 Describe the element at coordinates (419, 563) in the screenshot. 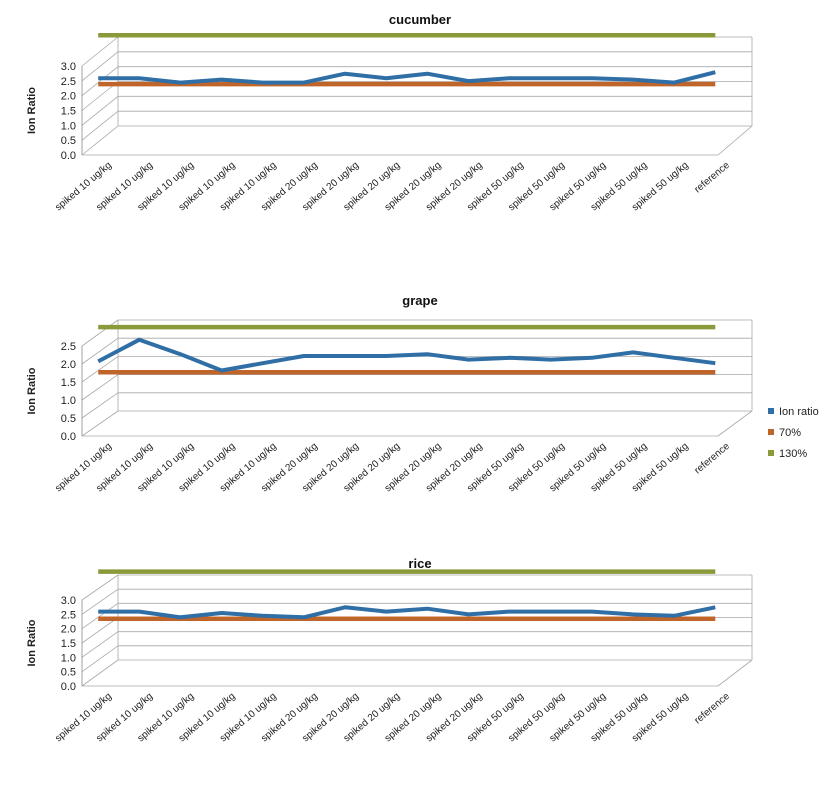

I see `chart-title: rice` at that location.